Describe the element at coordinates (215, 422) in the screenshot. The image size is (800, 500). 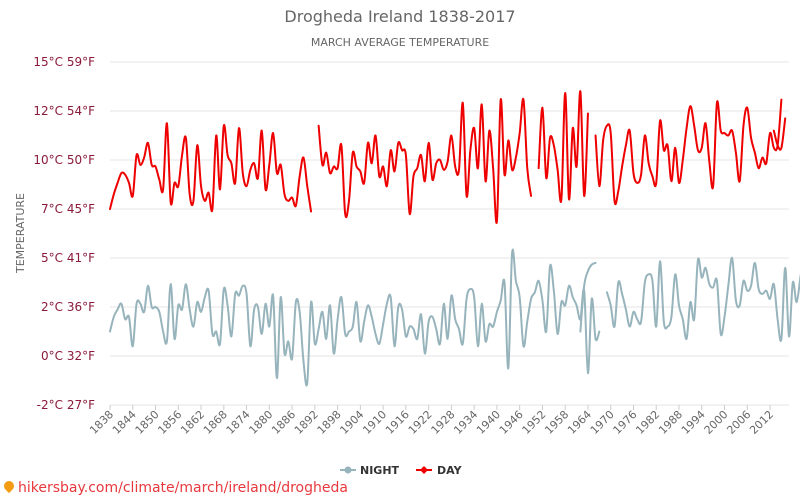
I see `x-tick-label: 1868` at that location.